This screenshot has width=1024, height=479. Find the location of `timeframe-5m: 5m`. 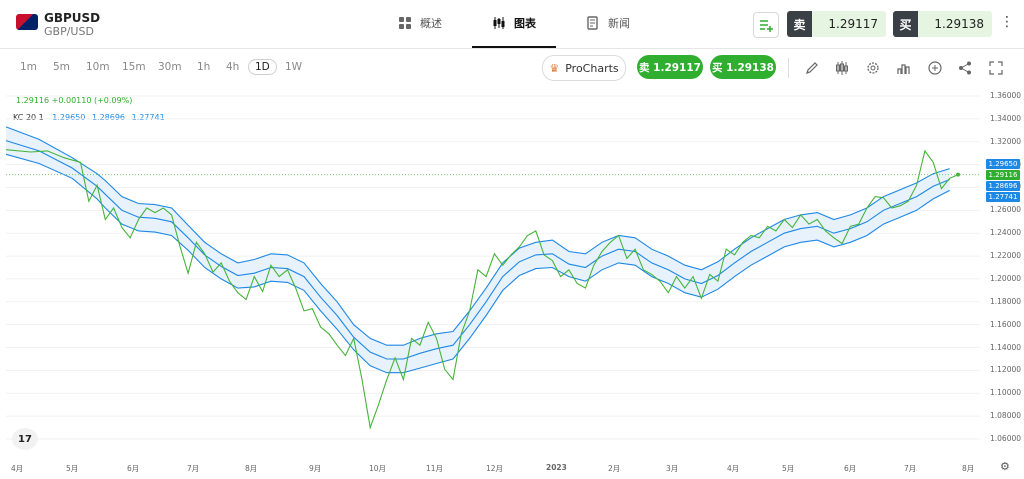

timeframe-5m: 5m is located at coordinates (61, 67).